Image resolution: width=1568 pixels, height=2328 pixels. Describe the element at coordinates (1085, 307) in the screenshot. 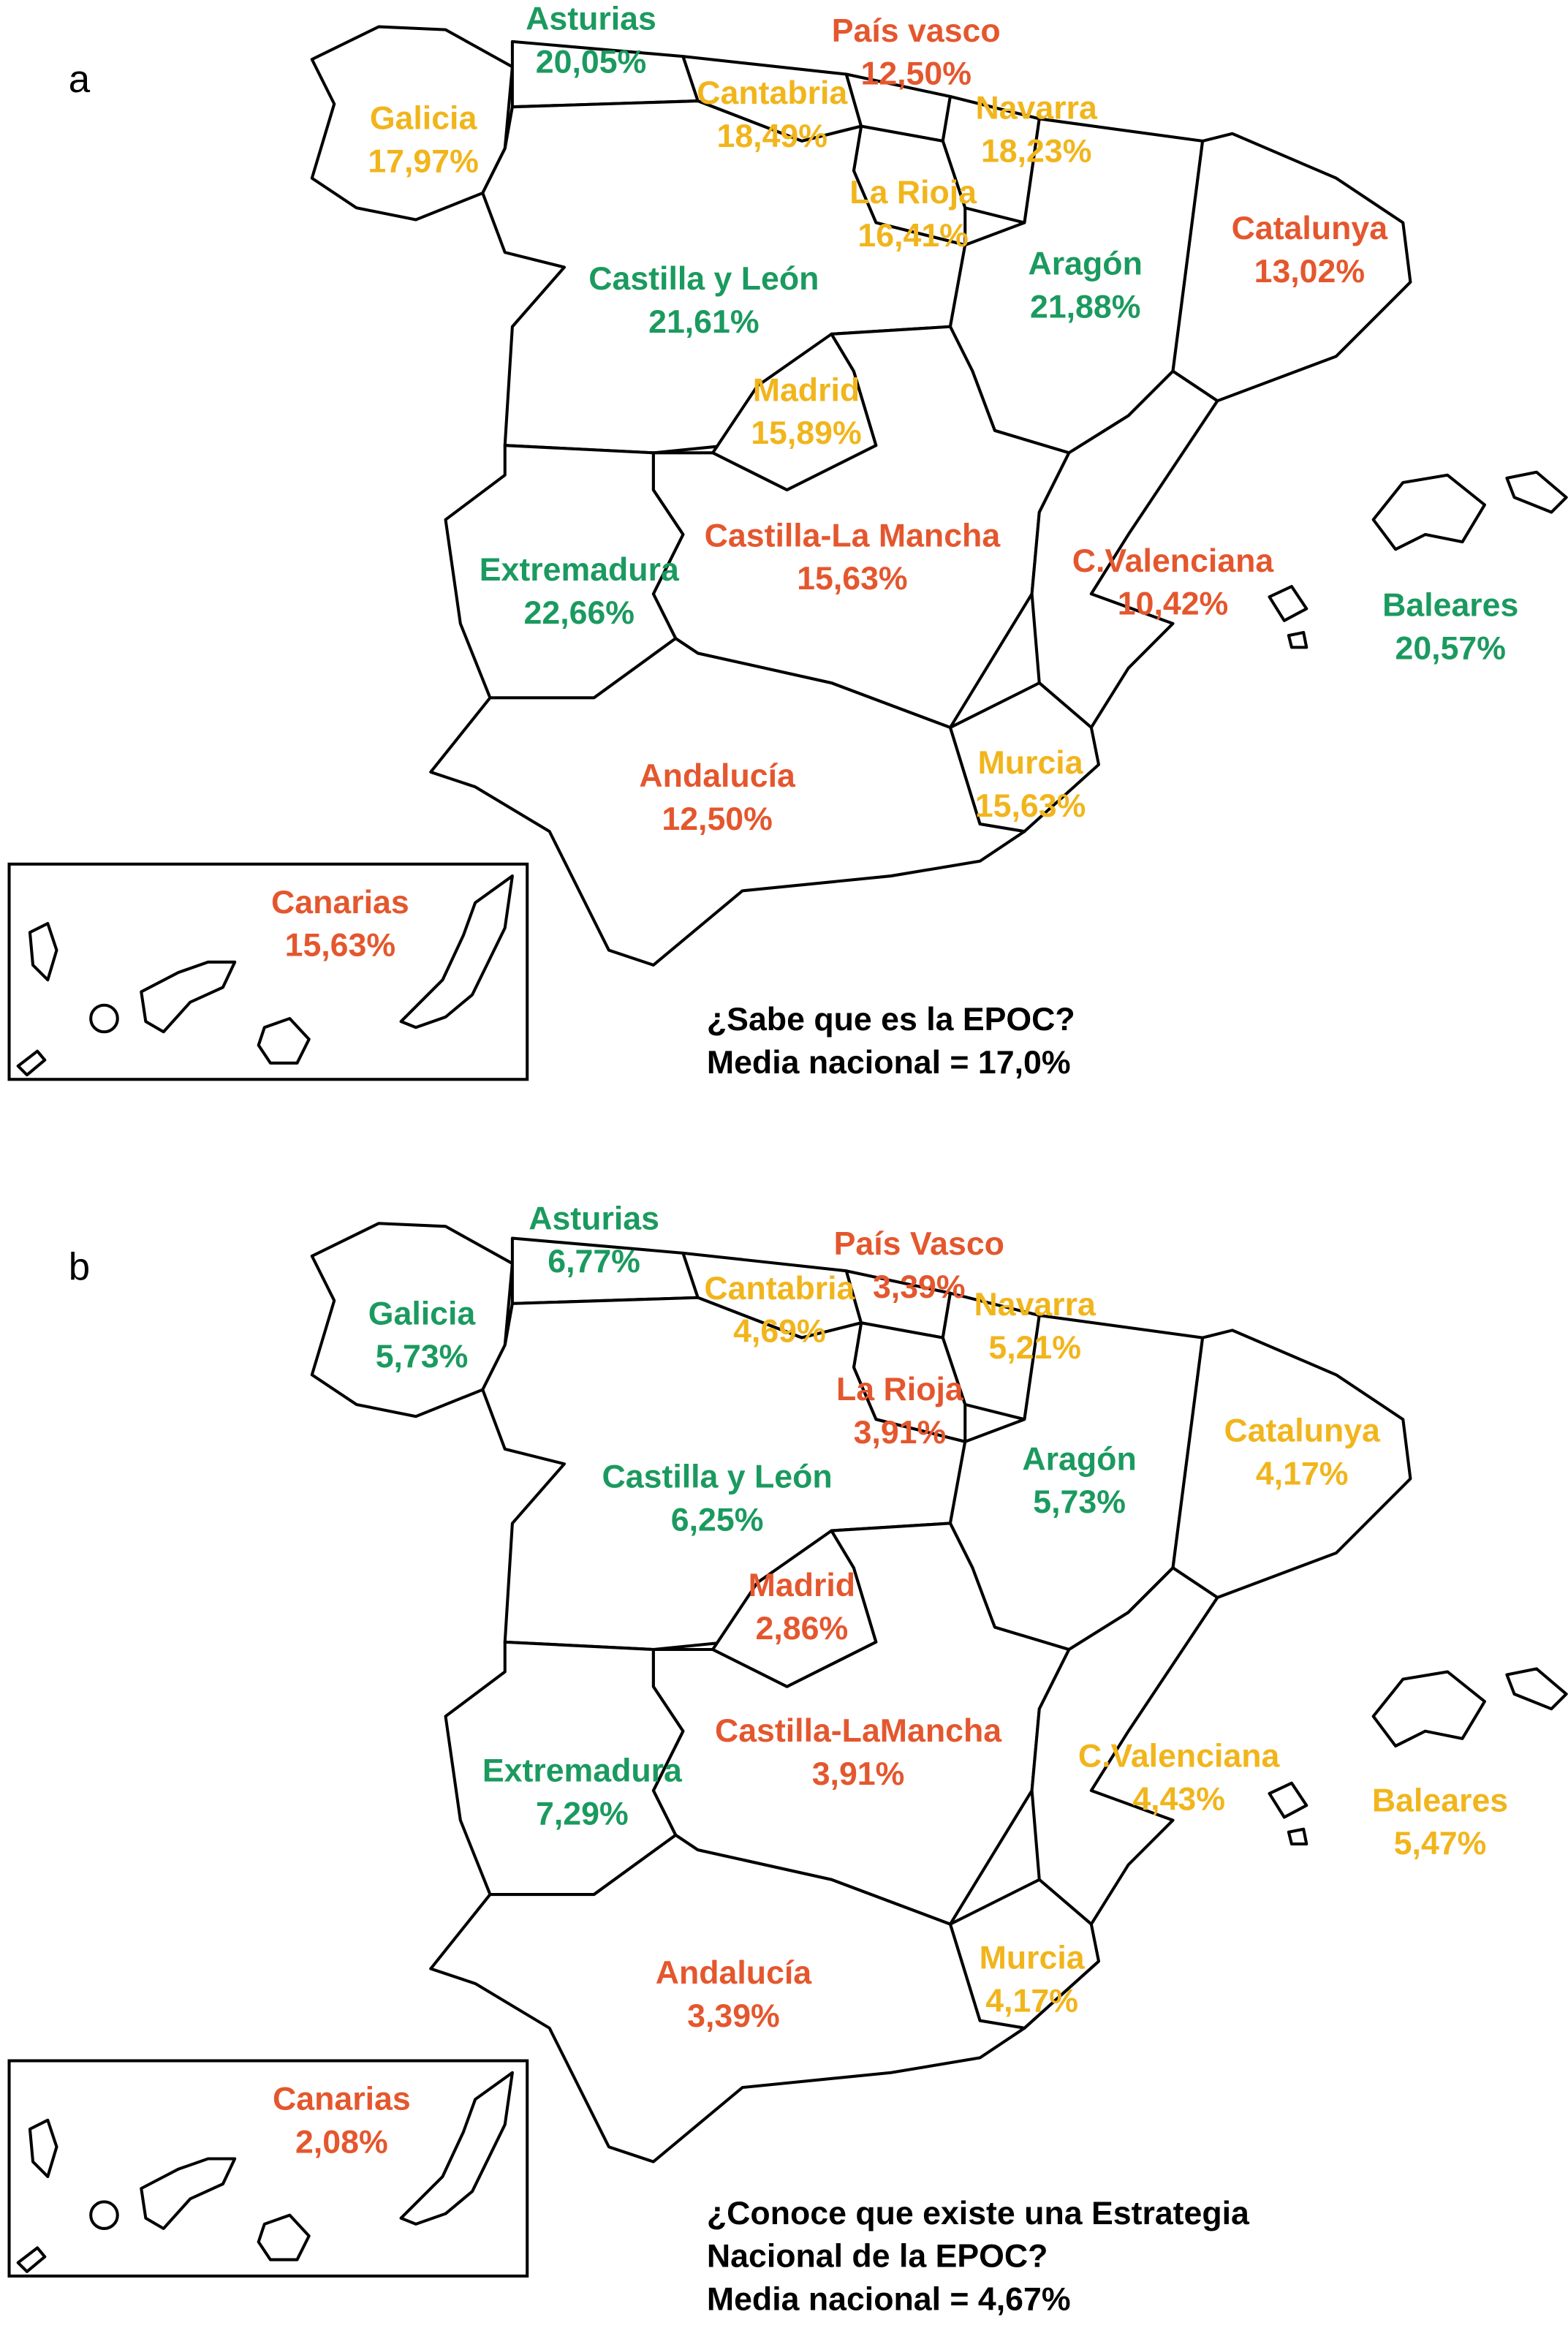

I see `region-value: 21,88%` at that location.